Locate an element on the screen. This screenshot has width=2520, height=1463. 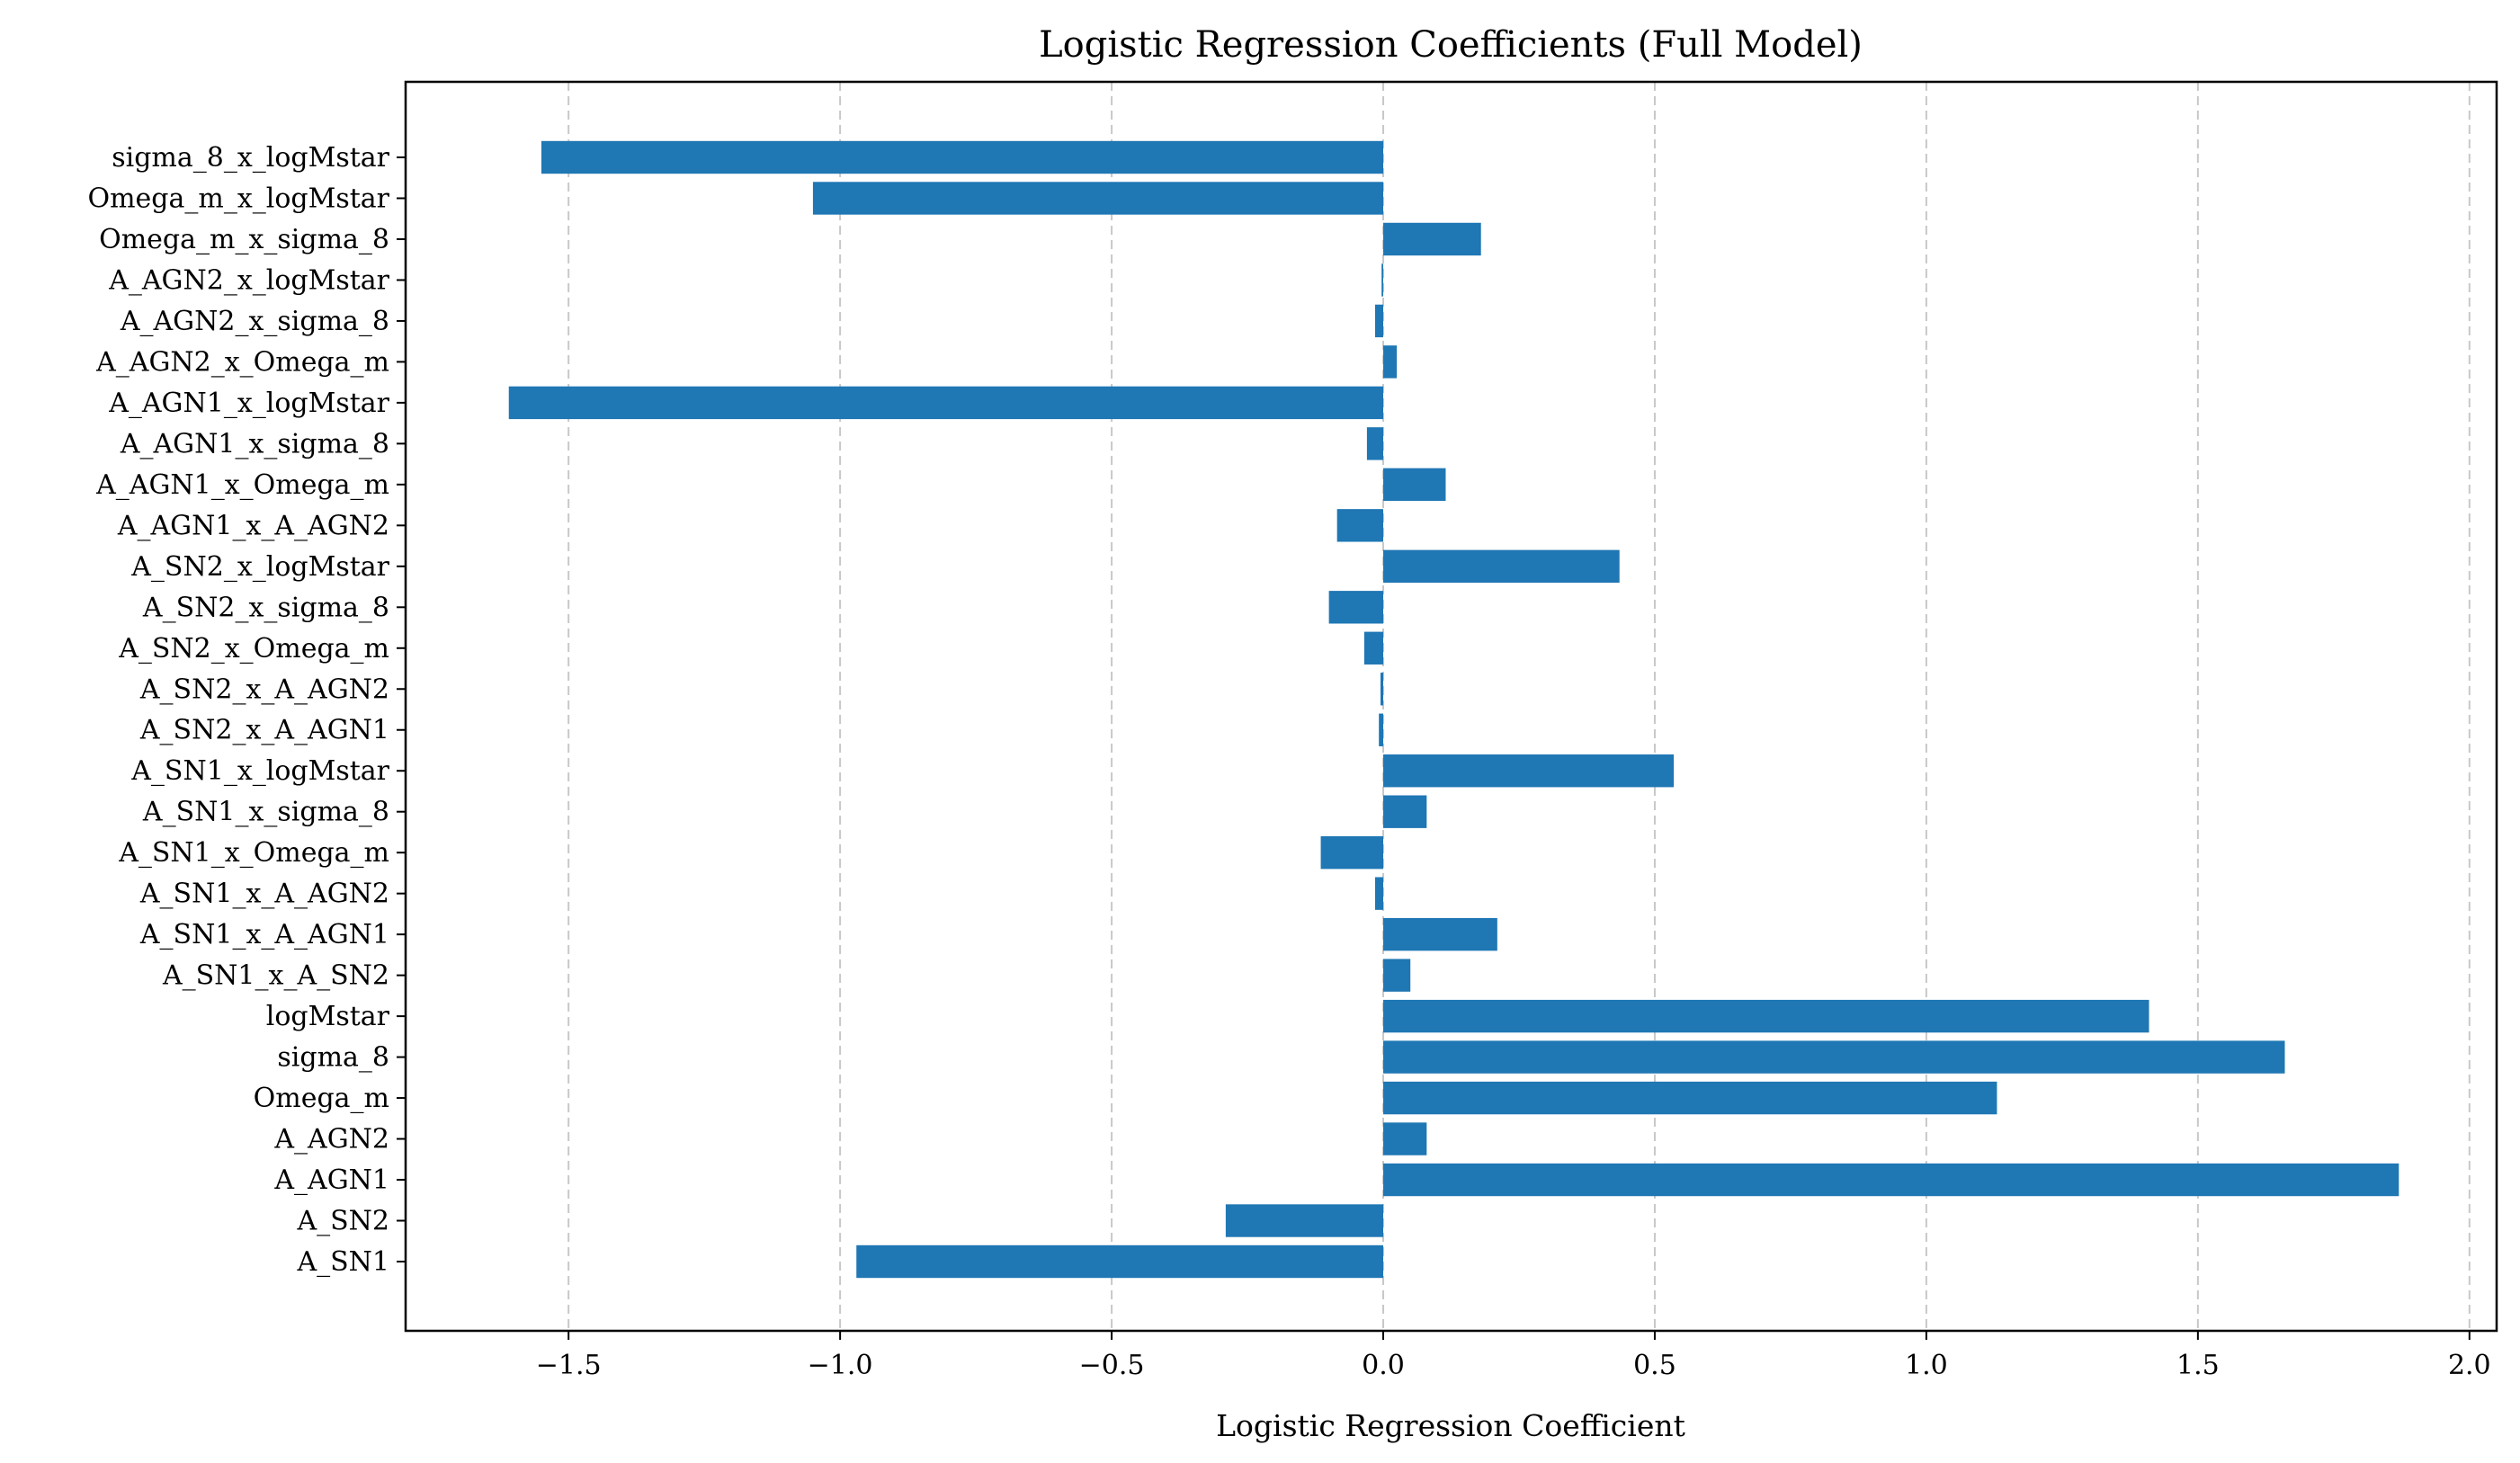
y-tick-label: A_SN1_x_A_SN2 is located at coordinates (276, 976).